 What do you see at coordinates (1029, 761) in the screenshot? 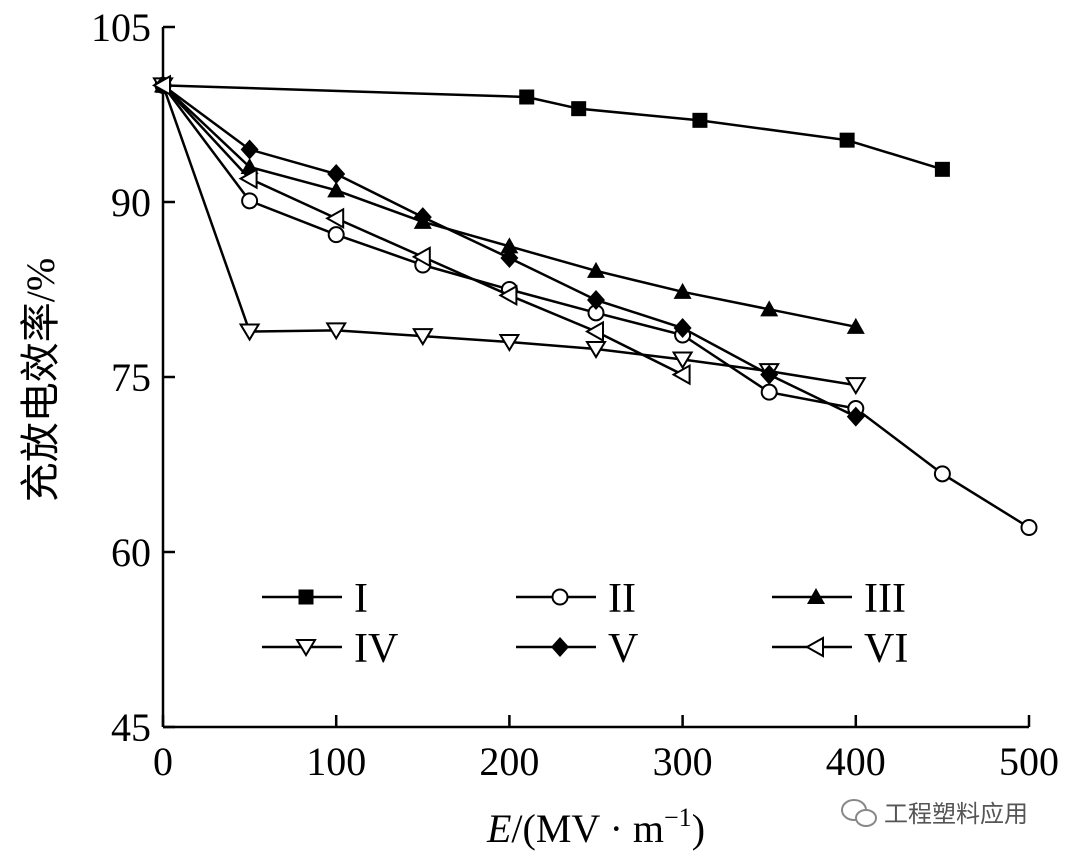
I see `x-tick-label: 500` at bounding box center [1029, 761].